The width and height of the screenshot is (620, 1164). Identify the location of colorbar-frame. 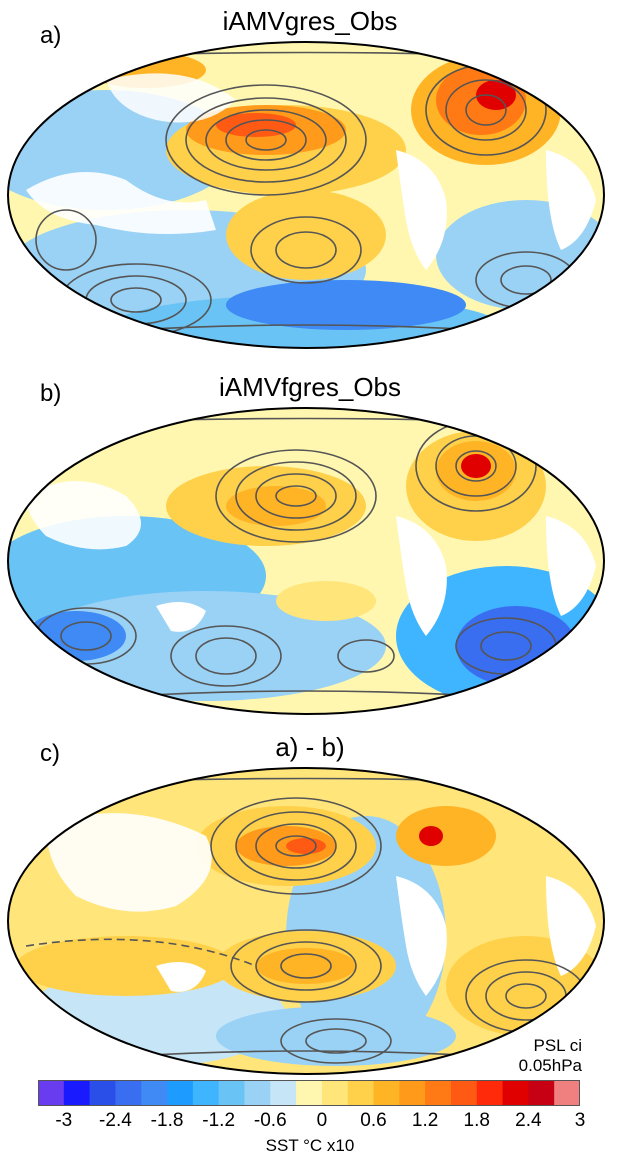
(309, 1093).